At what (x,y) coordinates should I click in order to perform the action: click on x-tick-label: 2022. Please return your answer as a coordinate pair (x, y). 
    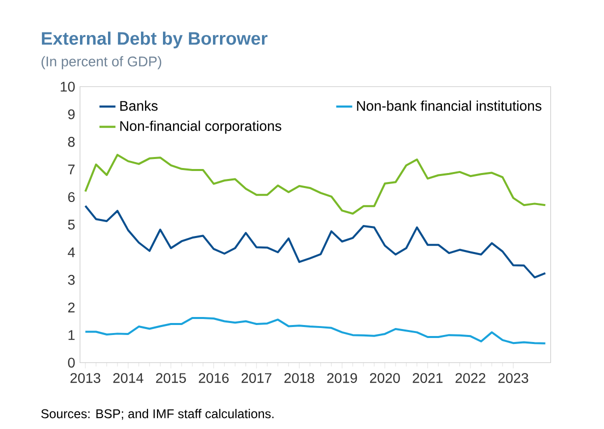
    Looking at the image, I should click on (471, 378).